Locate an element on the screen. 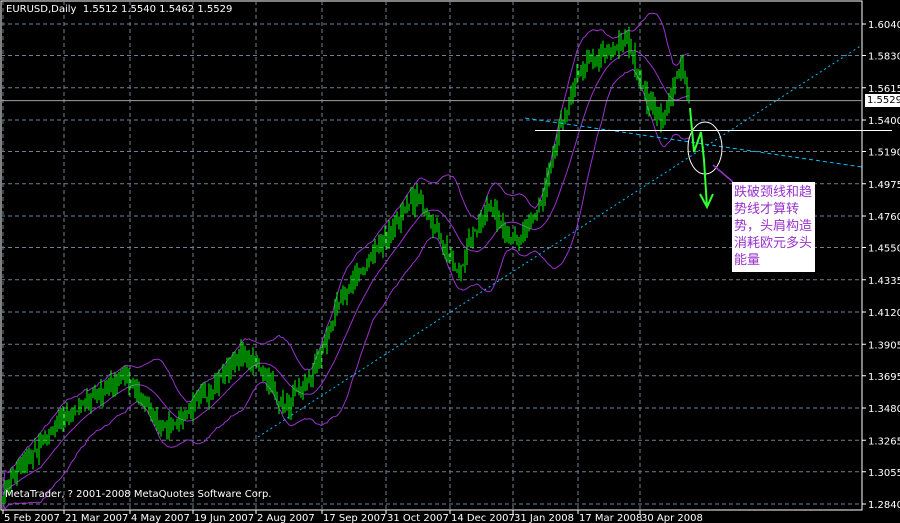 The width and height of the screenshot is (900, 523). y-tick-label: 1.4335 is located at coordinates (884, 281).